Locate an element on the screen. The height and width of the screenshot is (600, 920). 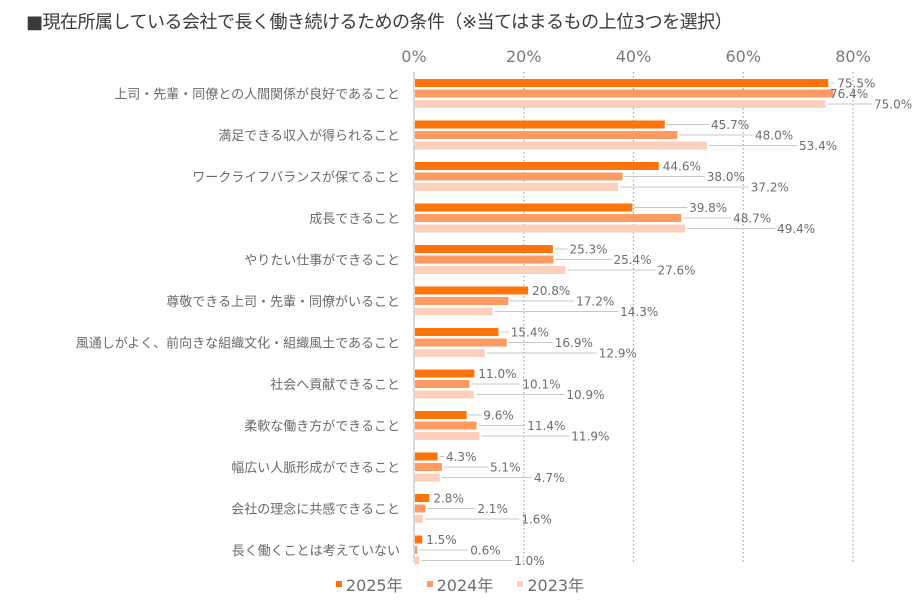
data-label: 1.5% is located at coordinates (441, 540).